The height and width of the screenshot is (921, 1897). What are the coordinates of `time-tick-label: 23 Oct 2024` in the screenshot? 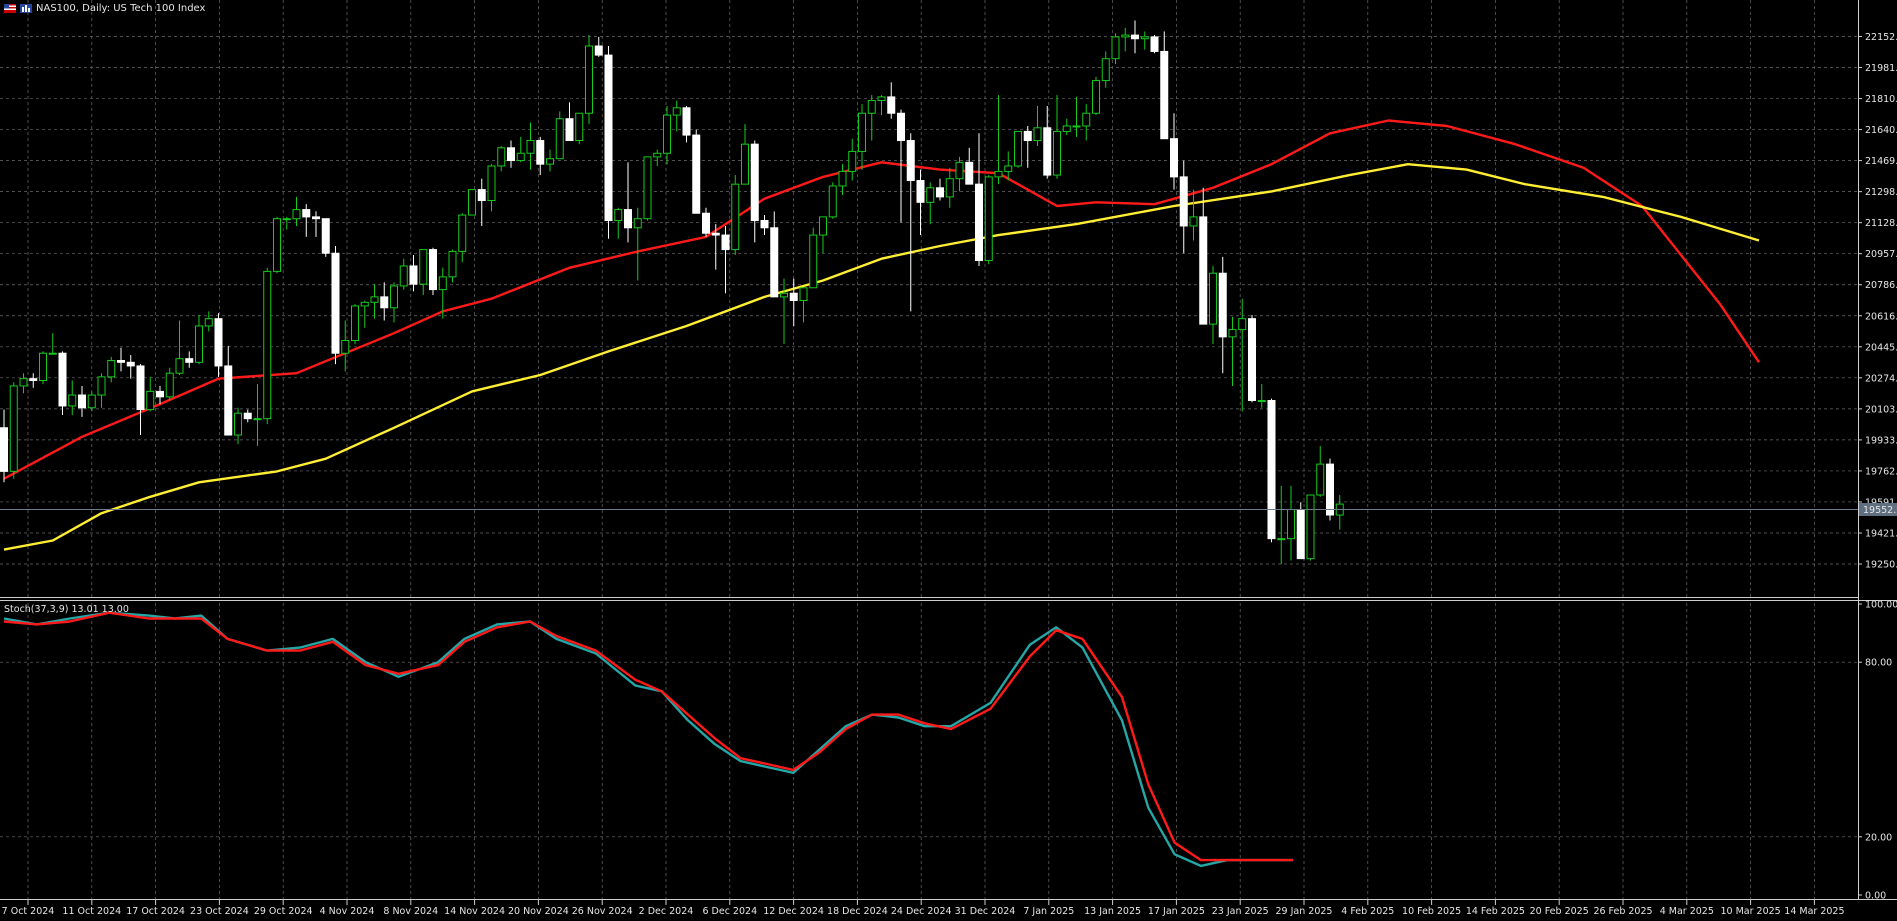 It's located at (219, 911).